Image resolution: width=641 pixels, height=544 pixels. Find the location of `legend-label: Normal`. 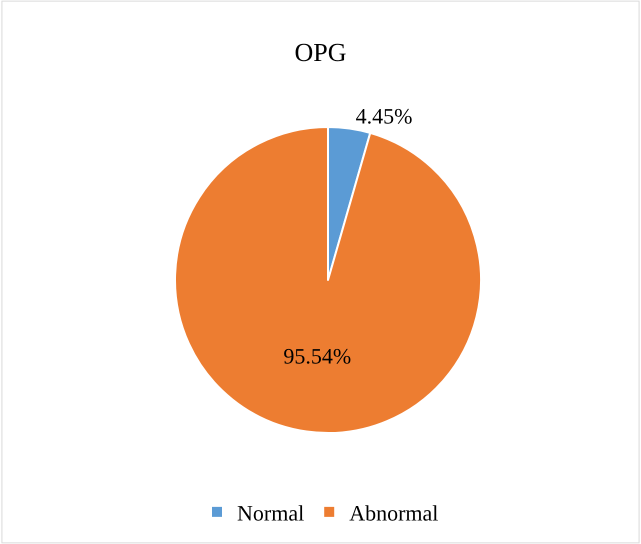

legend-label: Normal is located at coordinates (270, 513).